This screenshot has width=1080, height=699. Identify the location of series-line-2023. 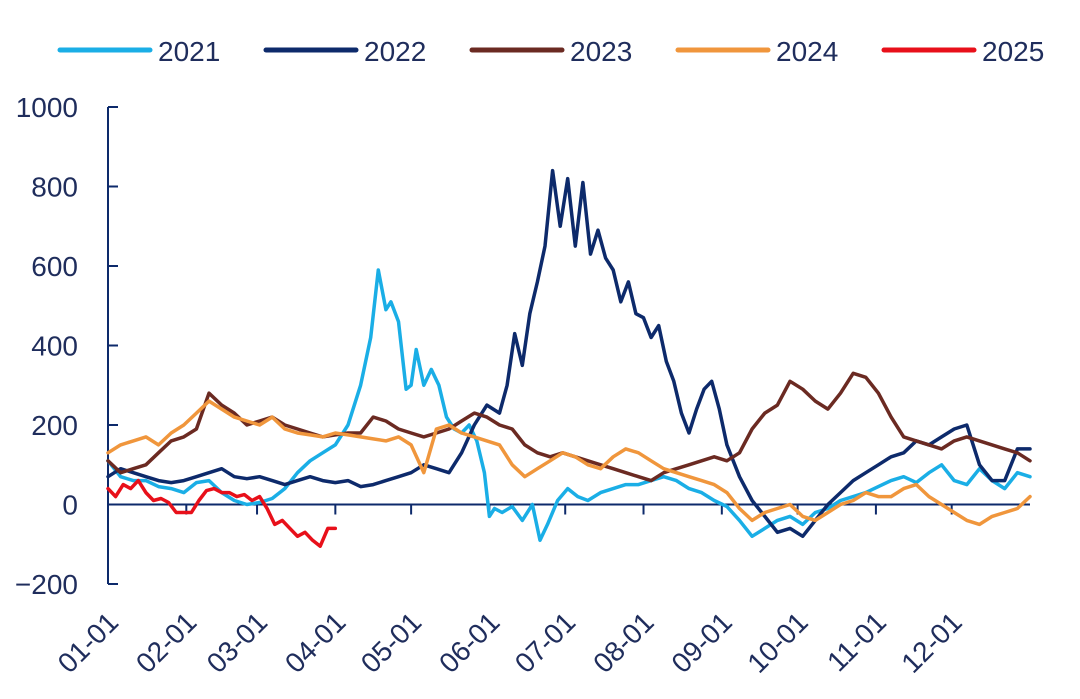
(569, 427).